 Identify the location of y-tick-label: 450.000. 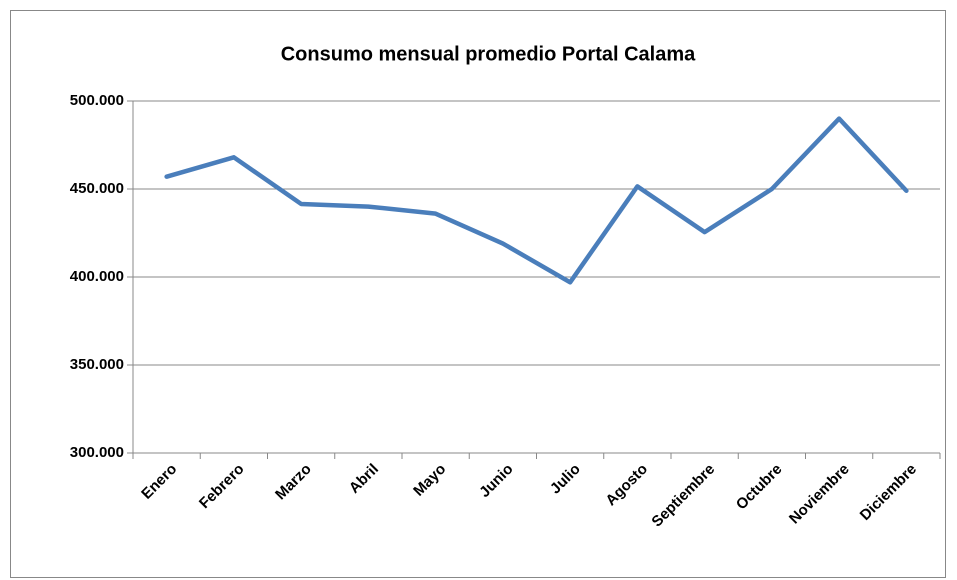
(97, 188).